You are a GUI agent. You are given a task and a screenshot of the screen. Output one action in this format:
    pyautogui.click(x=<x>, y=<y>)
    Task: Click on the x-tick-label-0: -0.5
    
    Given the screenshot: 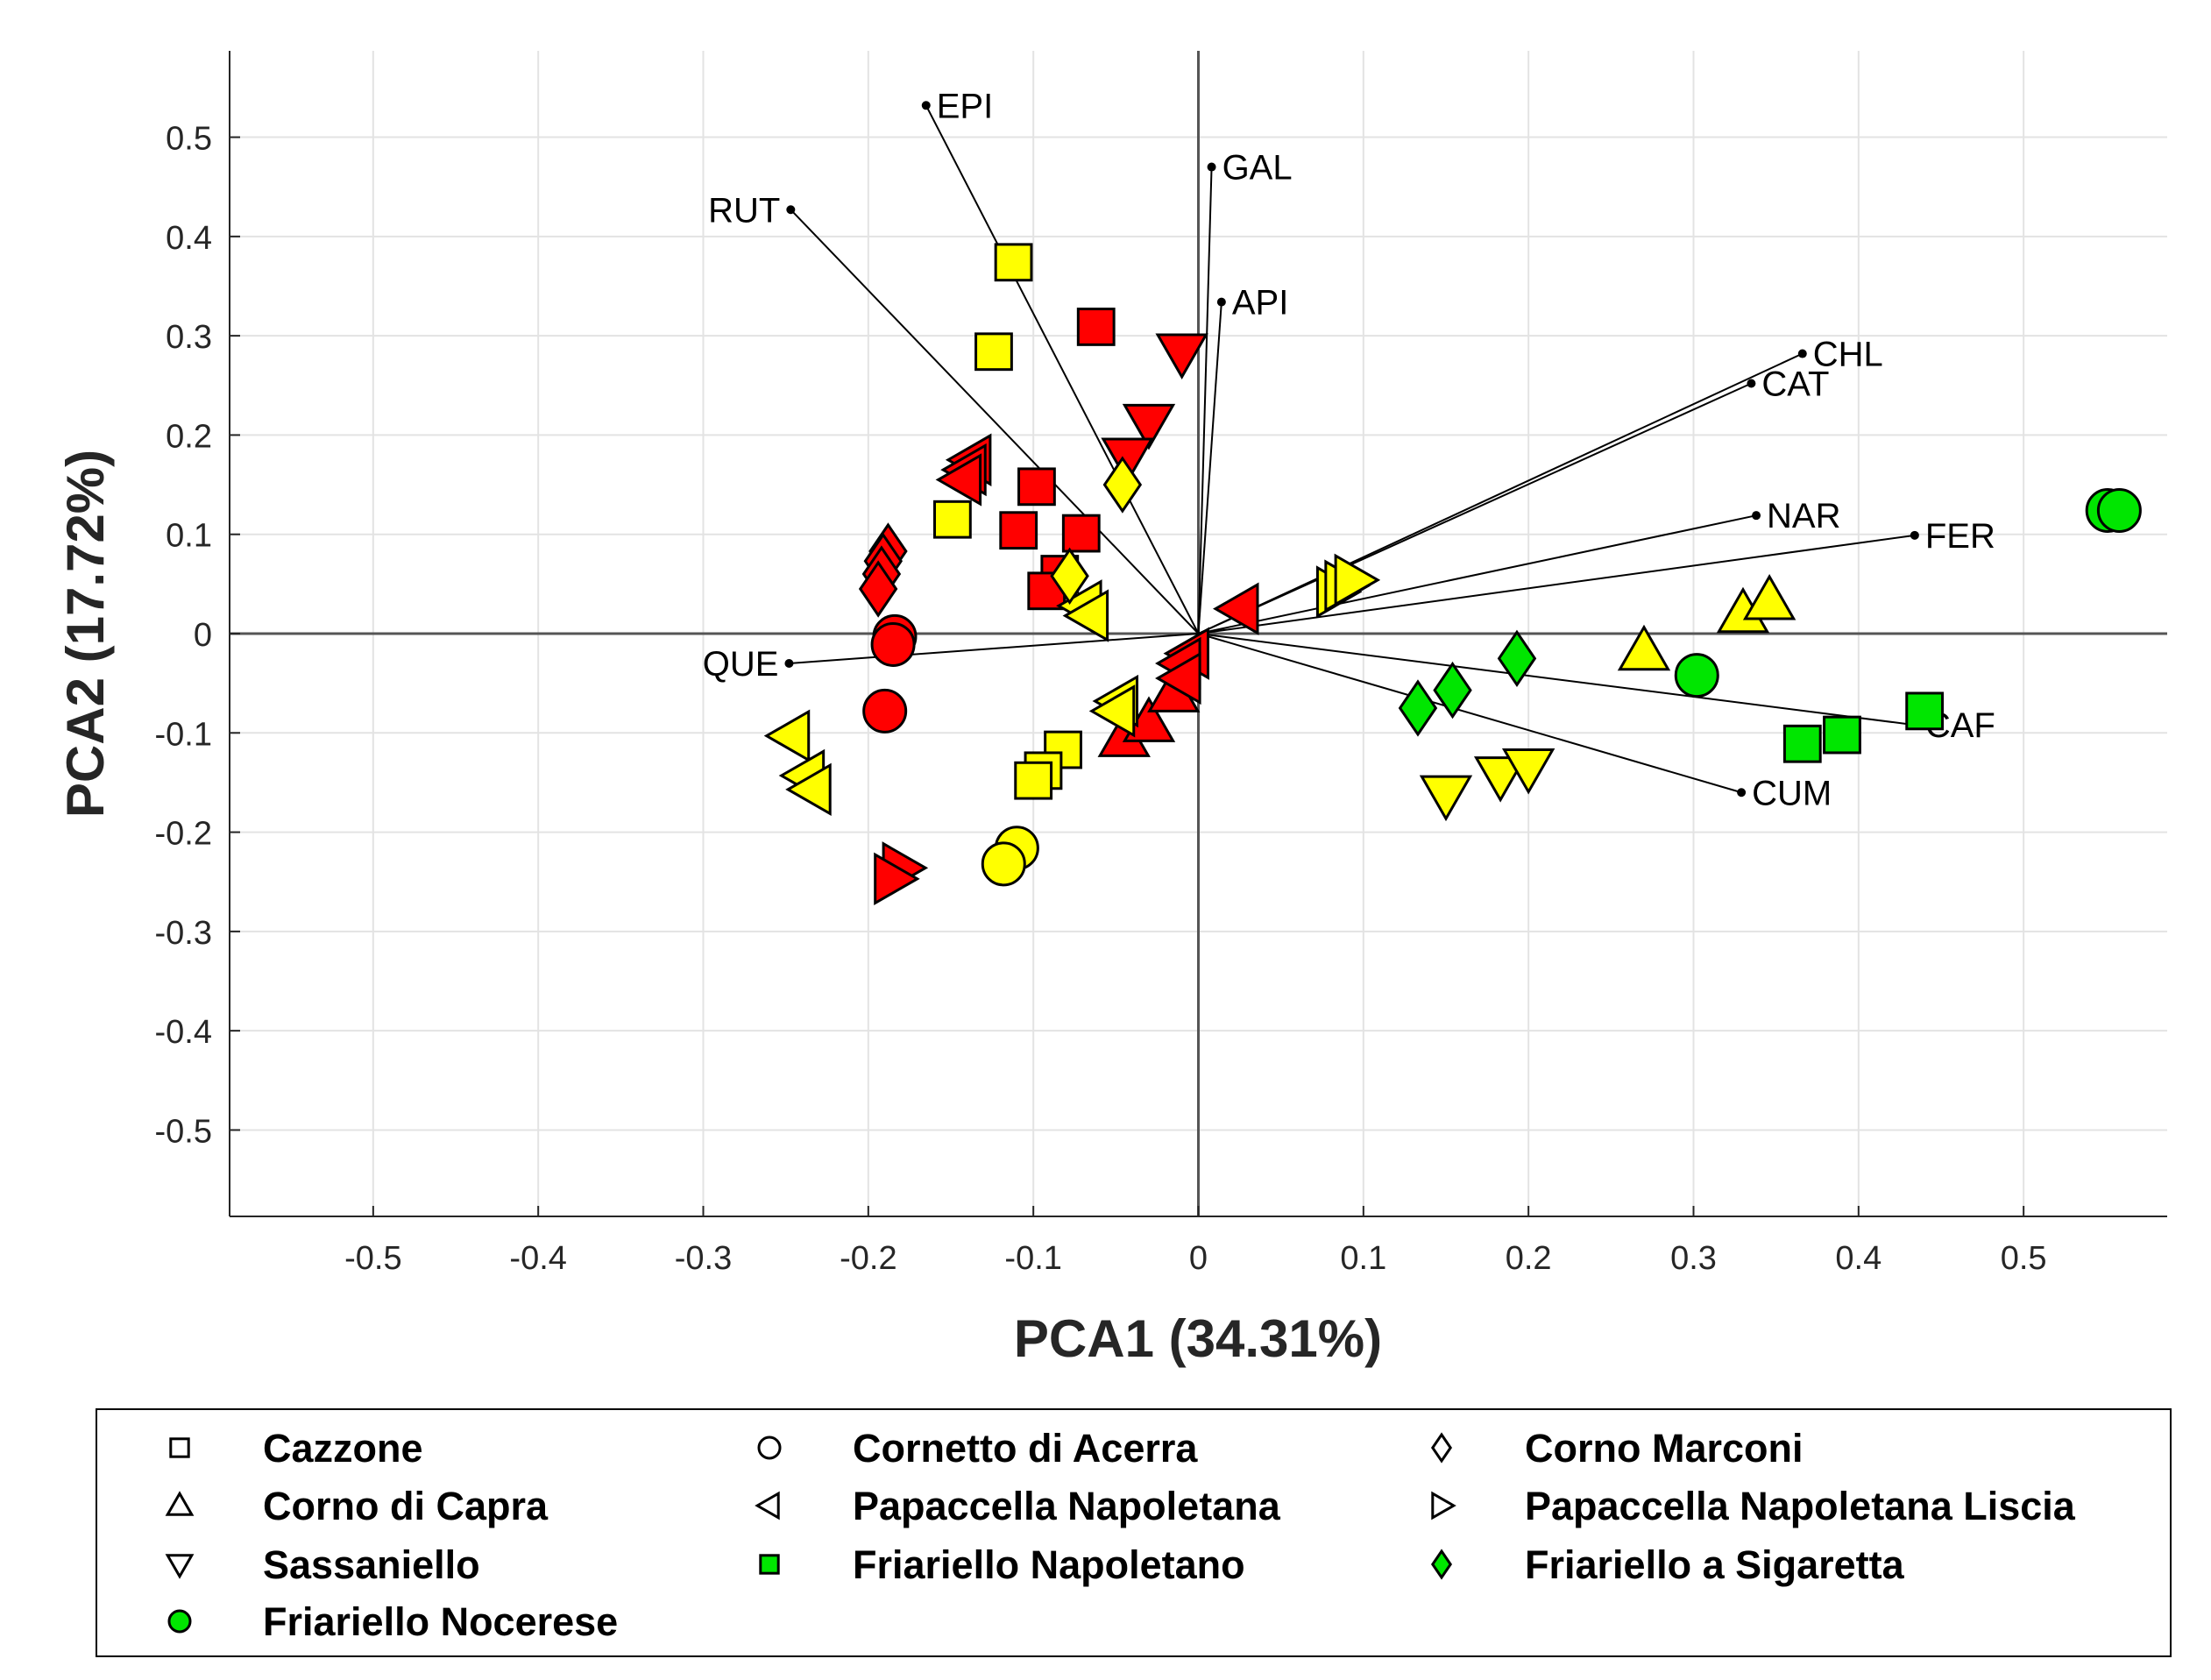 What is the action you would take?
    pyautogui.click(x=372, y=1258)
    